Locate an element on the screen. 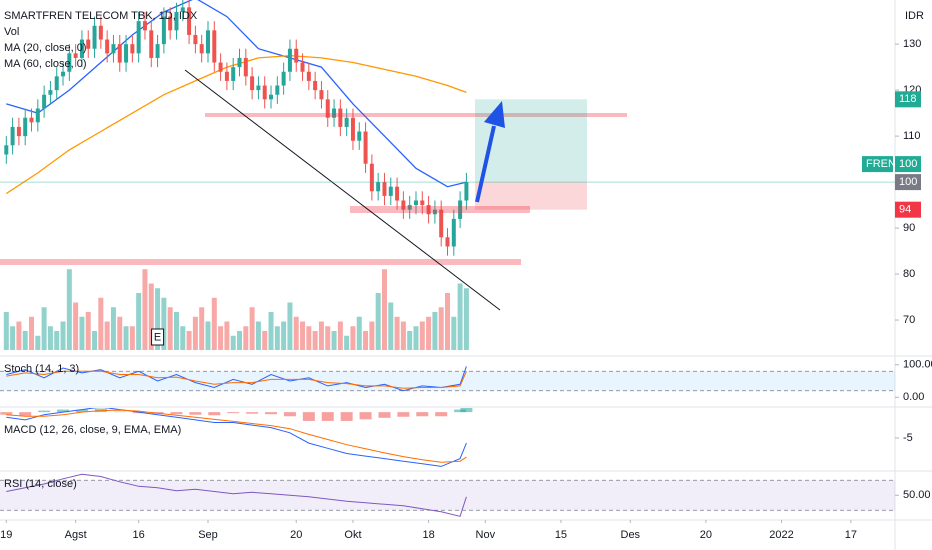 The height and width of the screenshot is (550, 932). price-label-box is located at coordinates (908, 209).